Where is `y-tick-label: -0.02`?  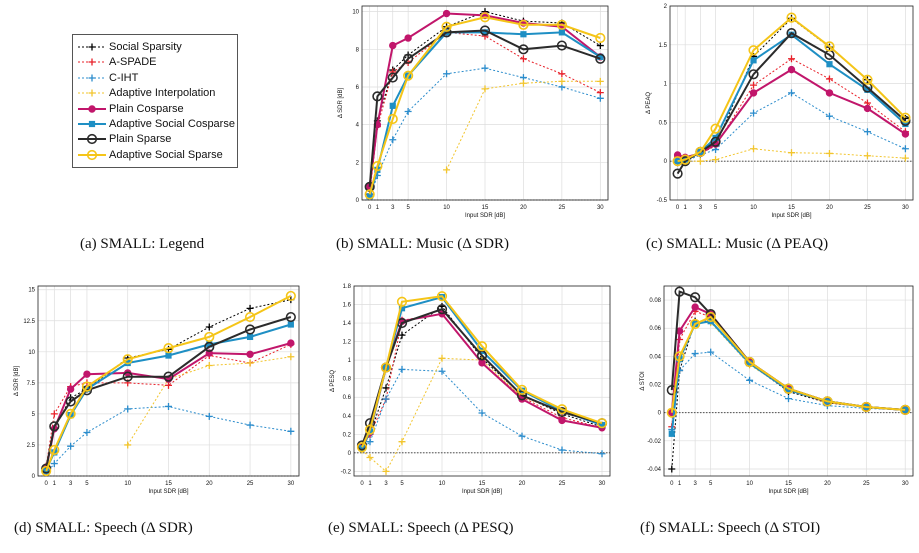 y-tick-label: -0.02 is located at coordinates (654, 442).